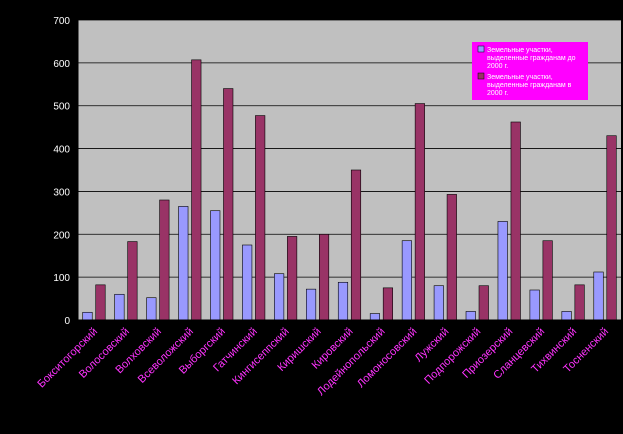 This screenshot has height=434, width=623. Describe the element at coordinates (61, 64) in the screenshot. I see `y-tick-label: 600` at that location.